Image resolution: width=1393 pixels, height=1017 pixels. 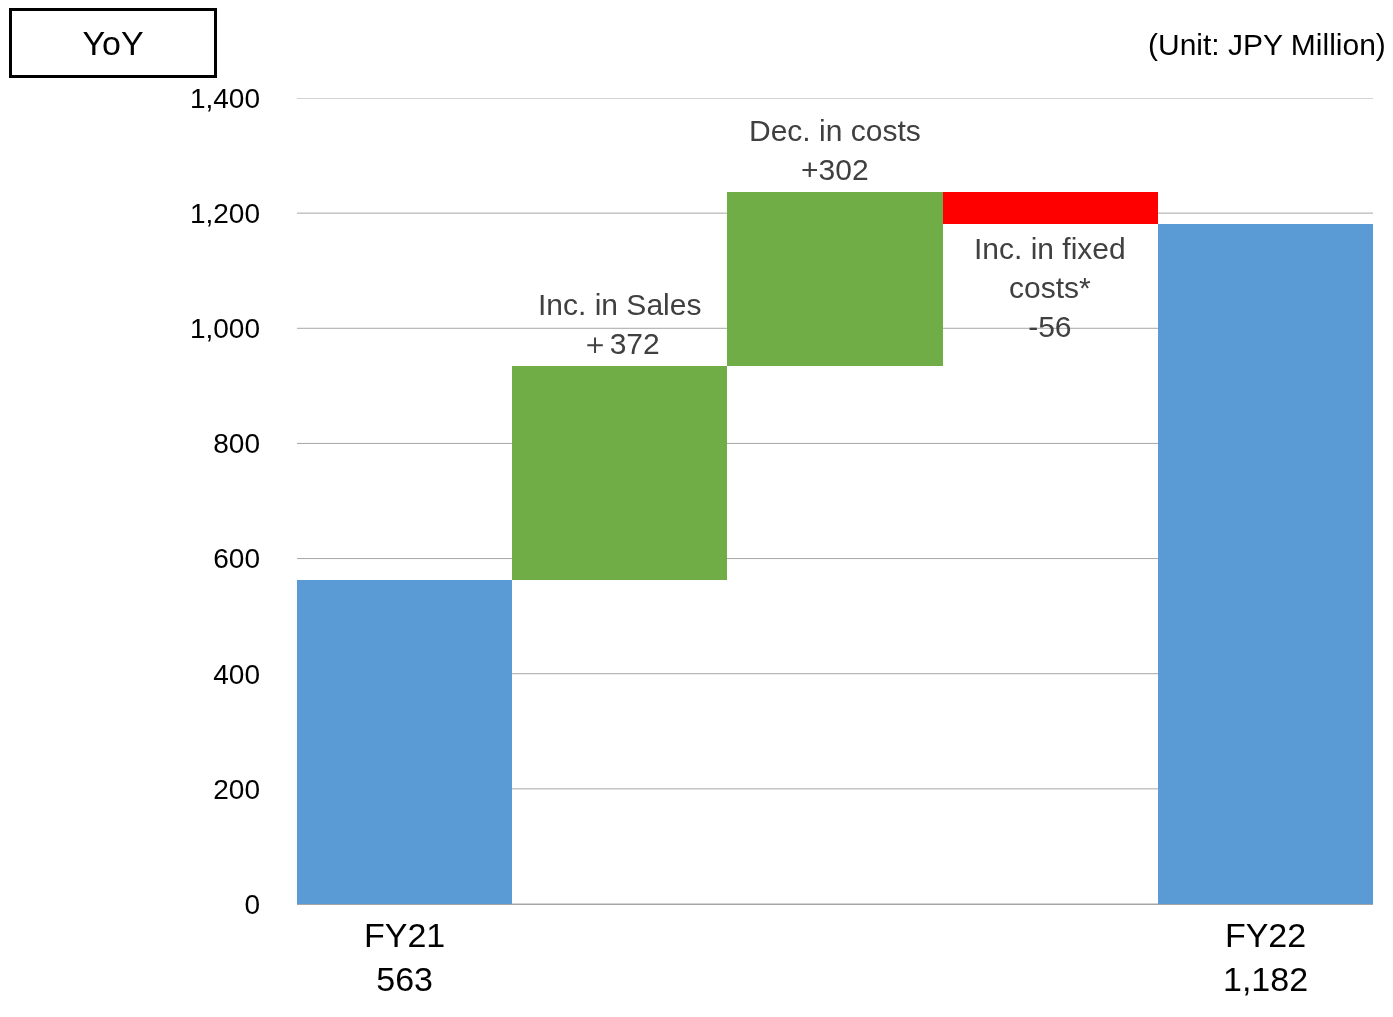 I want to click on data-label: -56, so click(x=1050, y=326).